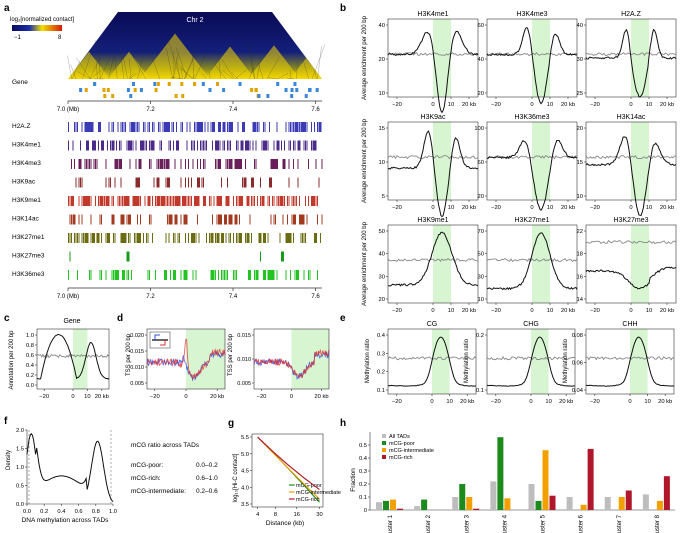 The image size is (685, 533). What do you see at coordinates (526, 363) in the screenshot?
I see `profile-plot: CHG 0.2 0.1 −20 0 10 20 kb` at bounding box center [526, 363].